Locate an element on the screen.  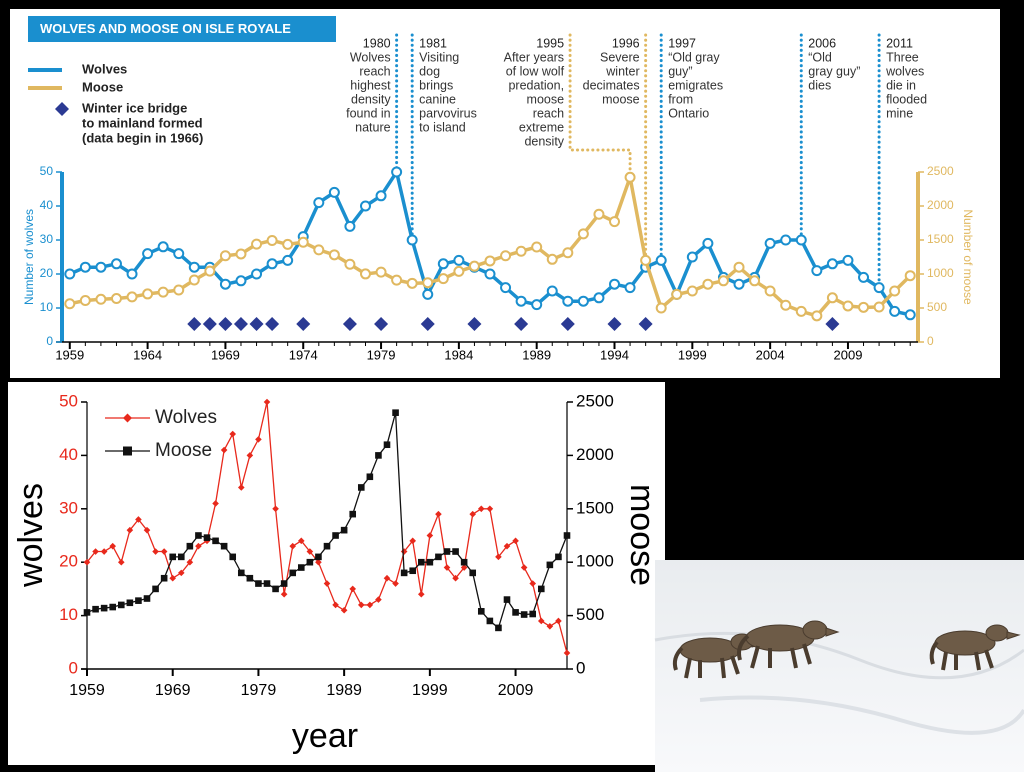
y-tick-label: 20 is located at coordinates (47, 273).